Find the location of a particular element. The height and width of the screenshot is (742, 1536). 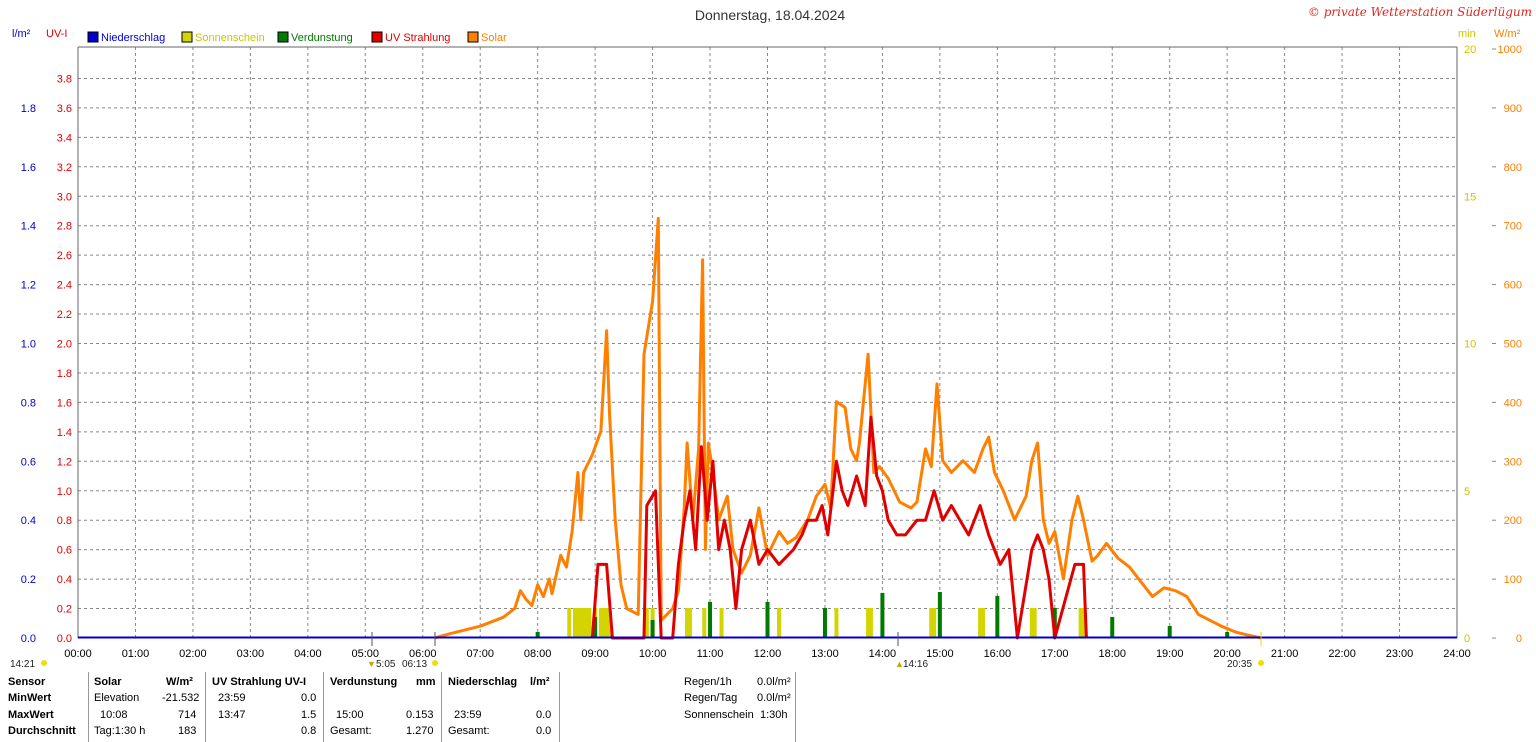

rain-tick-label: 1.6 is located at coordinates (28, 168).